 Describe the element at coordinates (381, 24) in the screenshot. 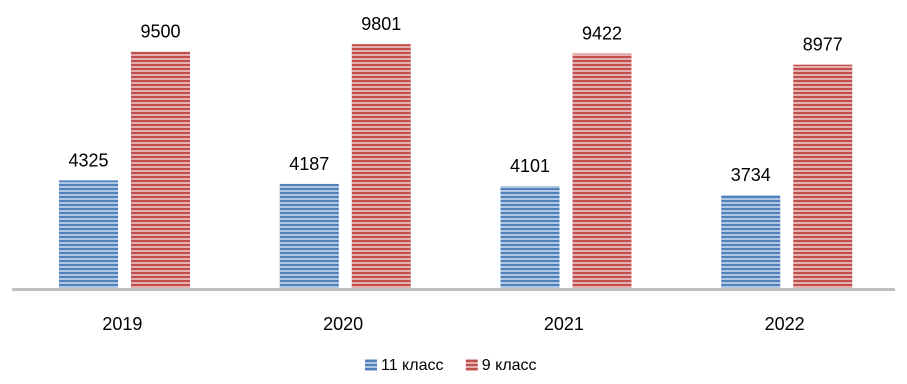

I see `data-label-2020-series-2: 9801` at that location.